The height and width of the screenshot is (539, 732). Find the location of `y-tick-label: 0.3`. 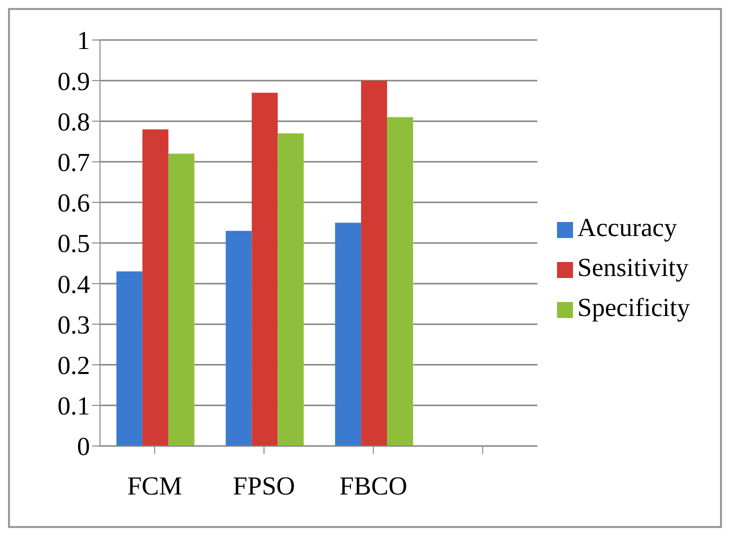

y-tick-label: 0.3 is located at coordinates (74, 325).